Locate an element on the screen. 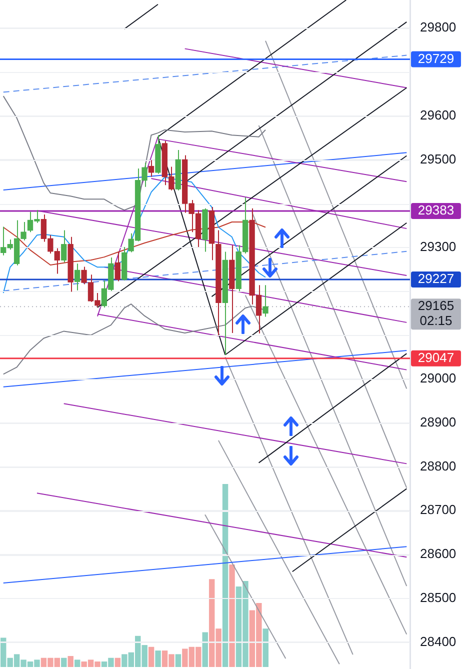 This screenshot has height=669, width=462. y-tick-label: 28400 is located at coordinates (438, 641).